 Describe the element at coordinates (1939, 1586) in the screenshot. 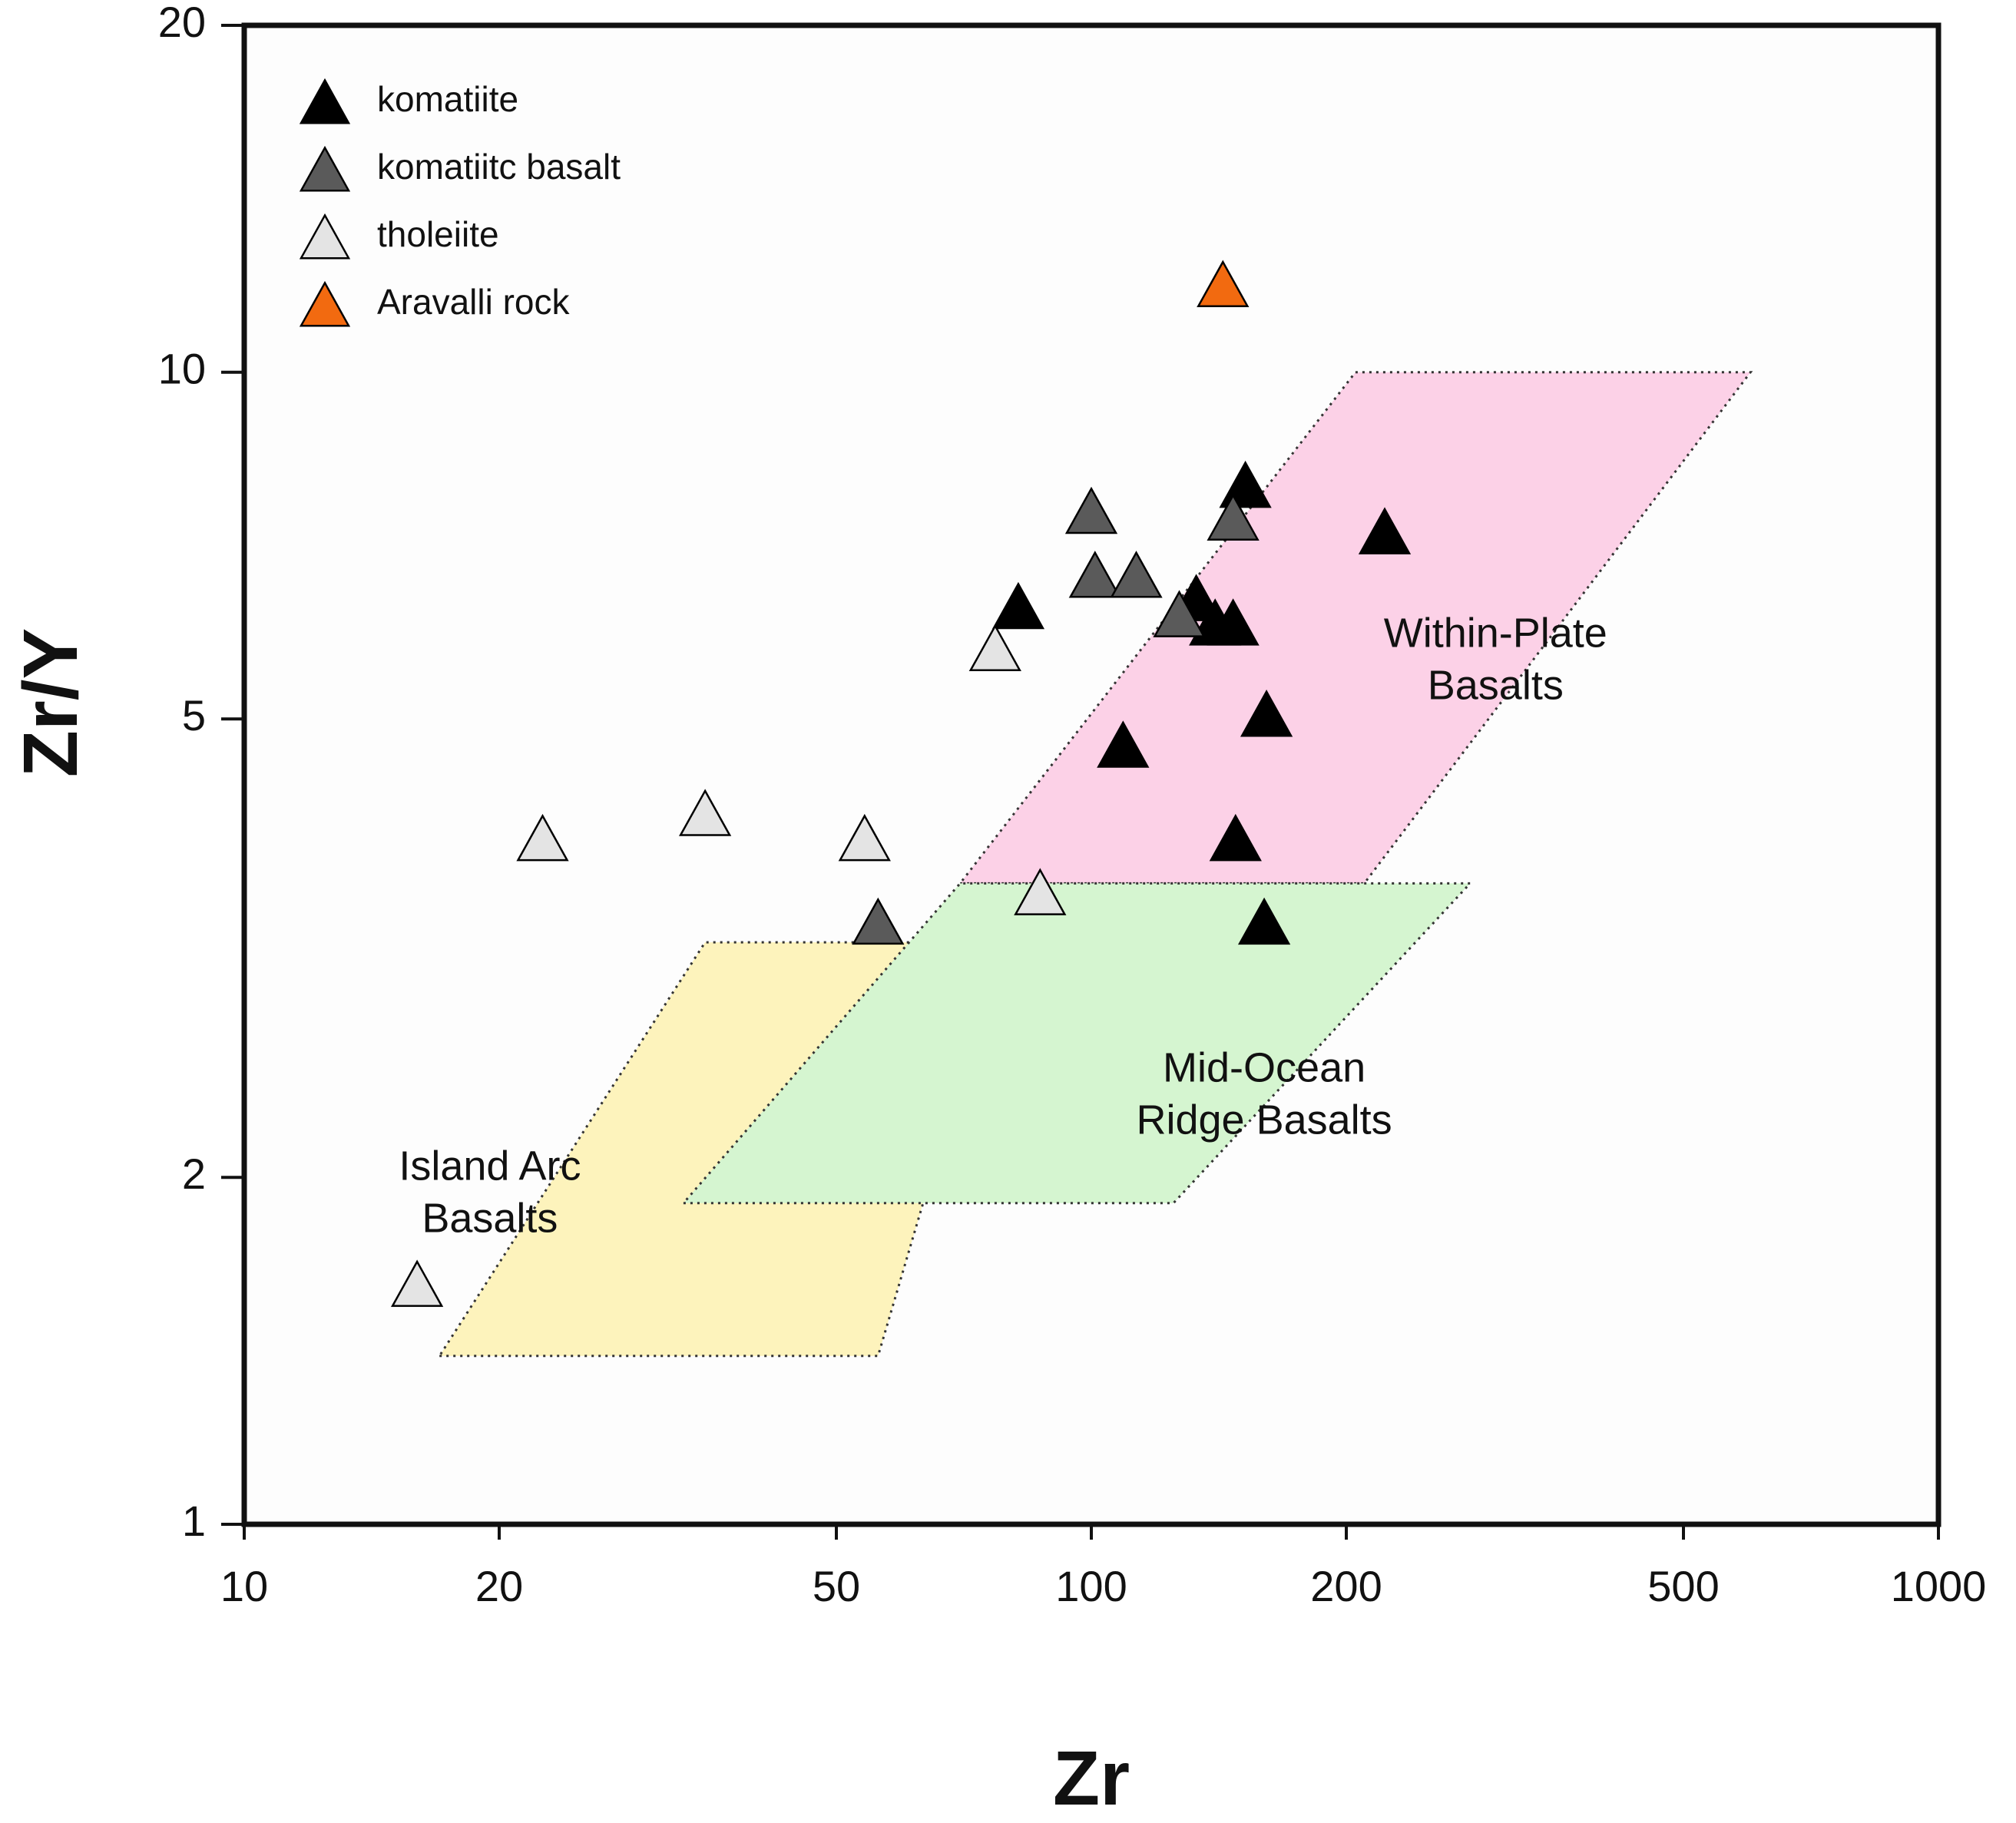

I see `x-tick-label: 1000` at that location.